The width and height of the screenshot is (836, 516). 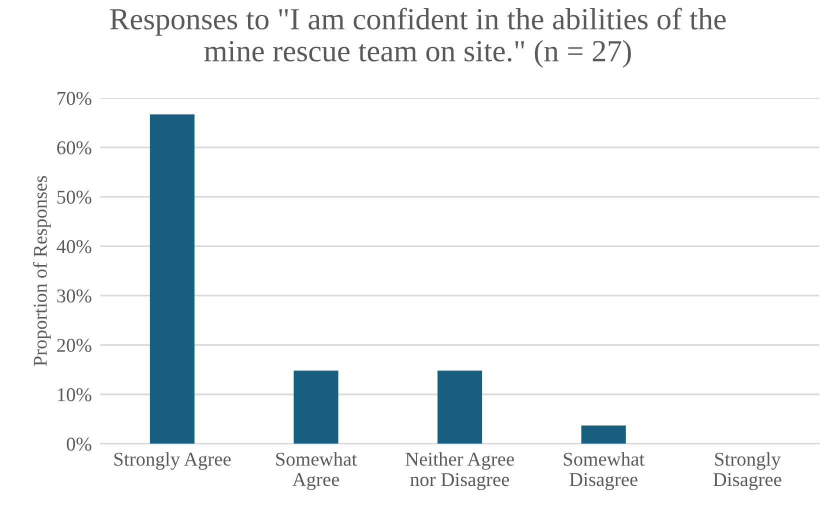 What do you see at coordinates (74, 296) in the screenshot?
I see `y-tick-label: 30%` at bounding box center [74, 296].